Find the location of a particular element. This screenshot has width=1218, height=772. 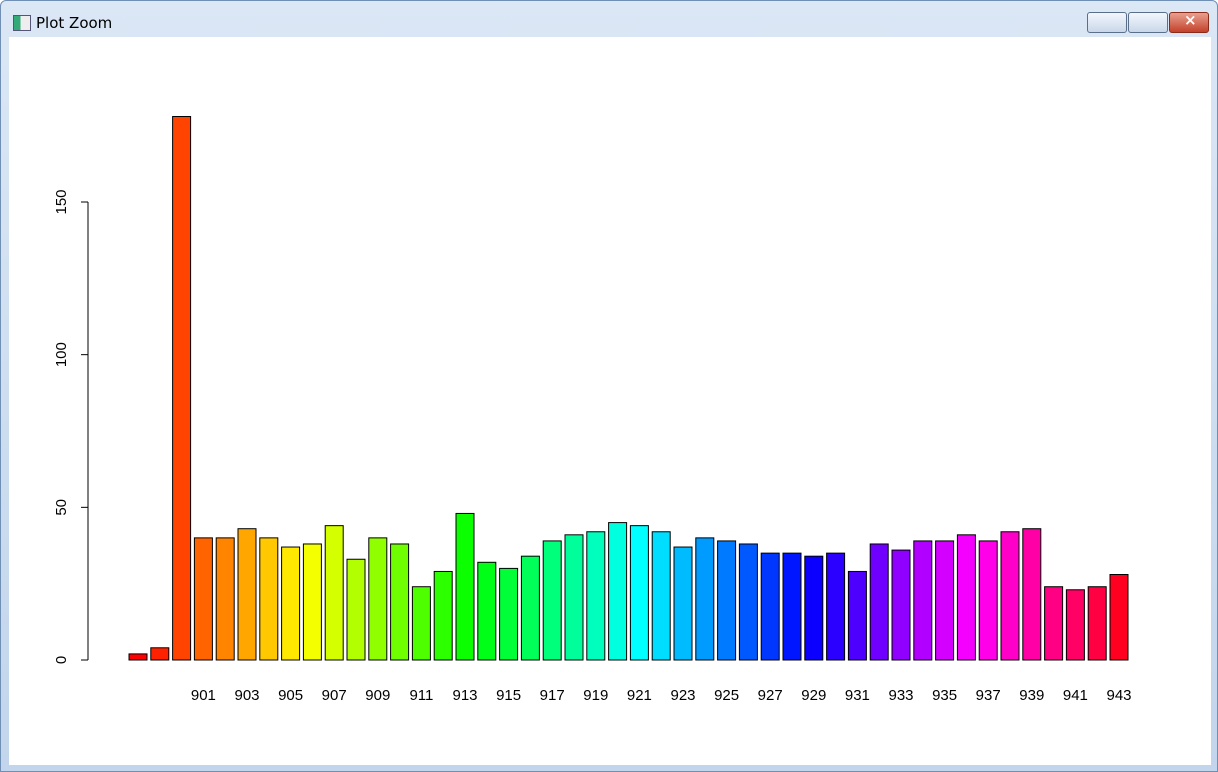

x-tick-label: 907 is located at coordinates (334, 695).